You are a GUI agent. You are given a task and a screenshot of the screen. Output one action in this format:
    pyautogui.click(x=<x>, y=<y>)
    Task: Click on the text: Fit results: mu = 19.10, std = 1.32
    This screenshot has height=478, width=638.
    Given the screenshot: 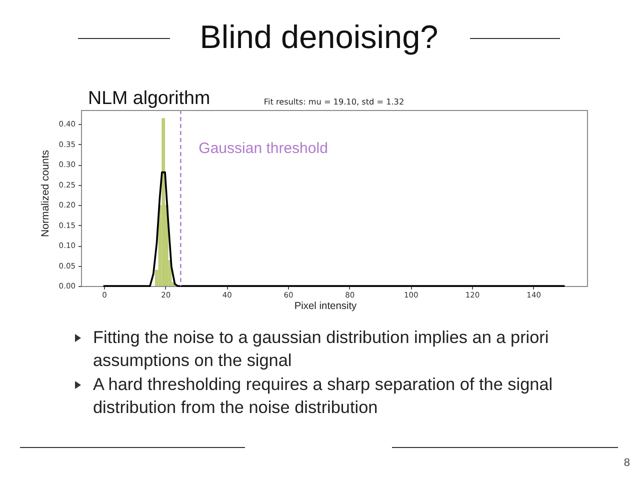 What is the action you would take?
    pyautogui.click(x=334, y=101)
    